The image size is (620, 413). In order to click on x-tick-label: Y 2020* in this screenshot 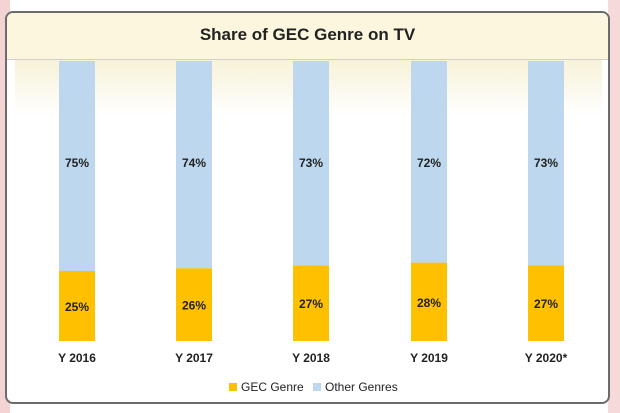, I will do `click(546, 358)`.